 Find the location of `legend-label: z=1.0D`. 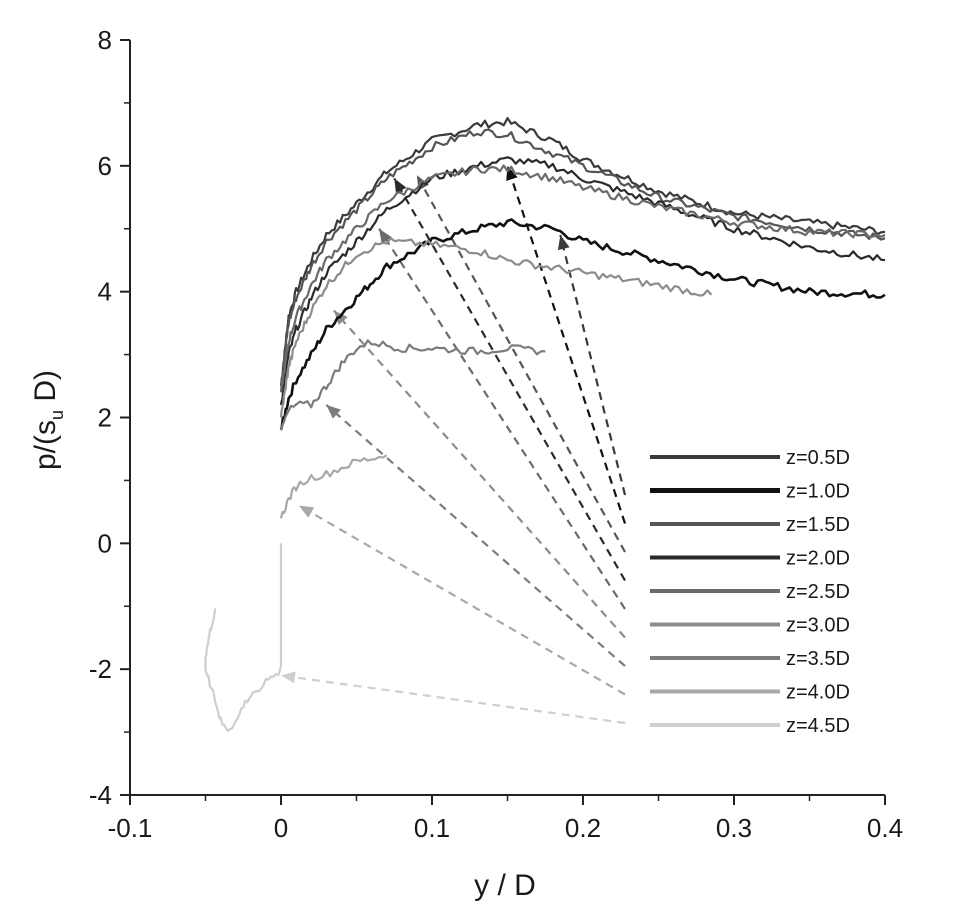

legend-label: z=1.0D is located at coordinates (818, 492).